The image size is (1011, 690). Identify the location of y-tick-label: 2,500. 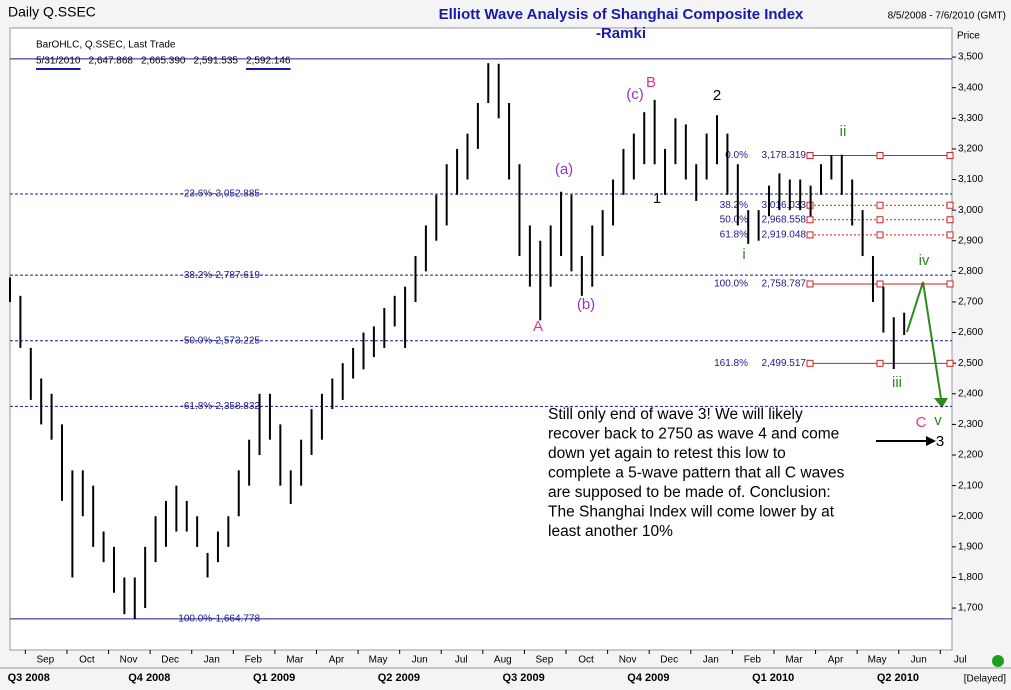
(970, 363).